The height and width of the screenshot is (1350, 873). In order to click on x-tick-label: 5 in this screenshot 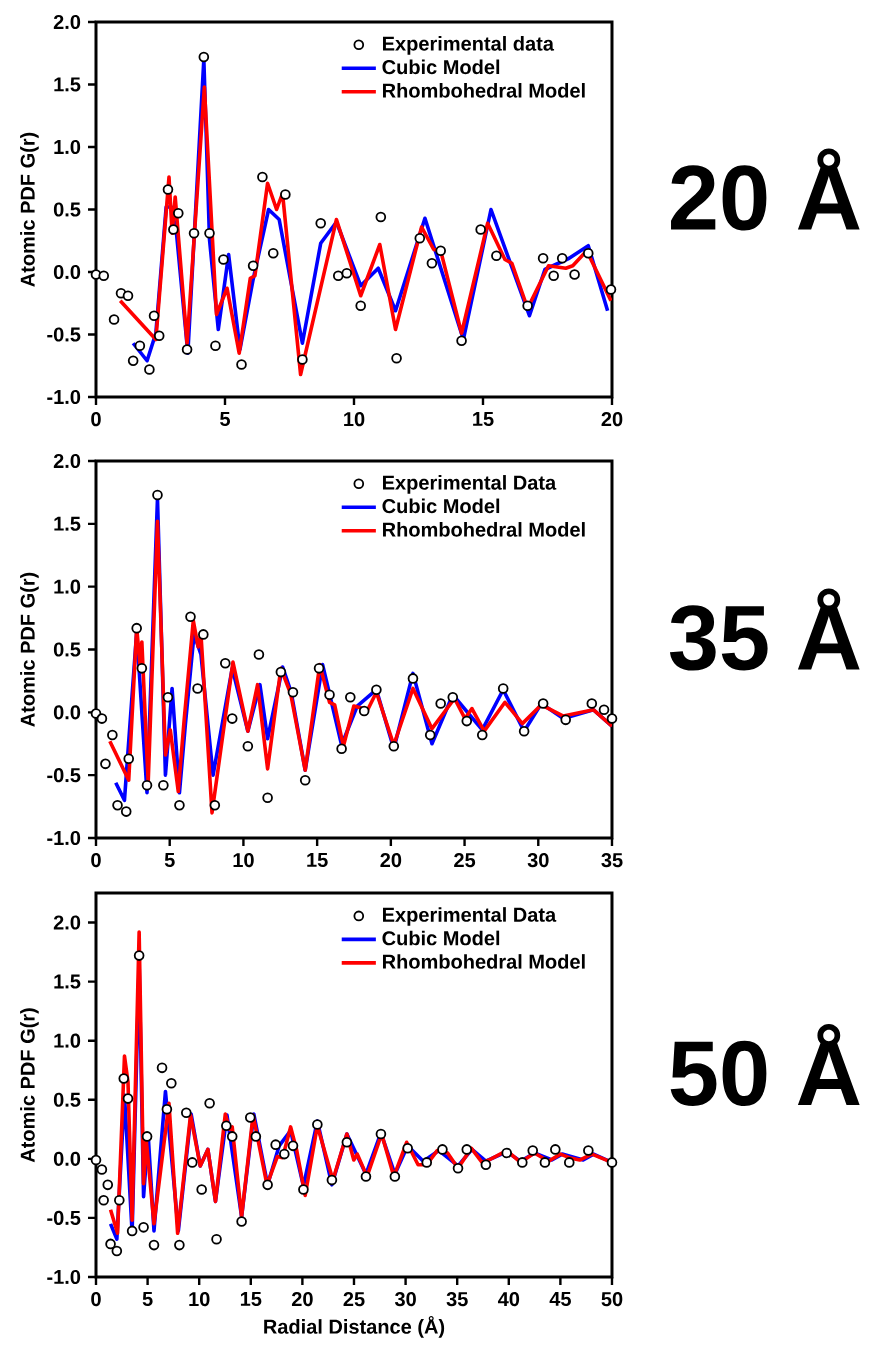, I will do `click(147, 1299)`.